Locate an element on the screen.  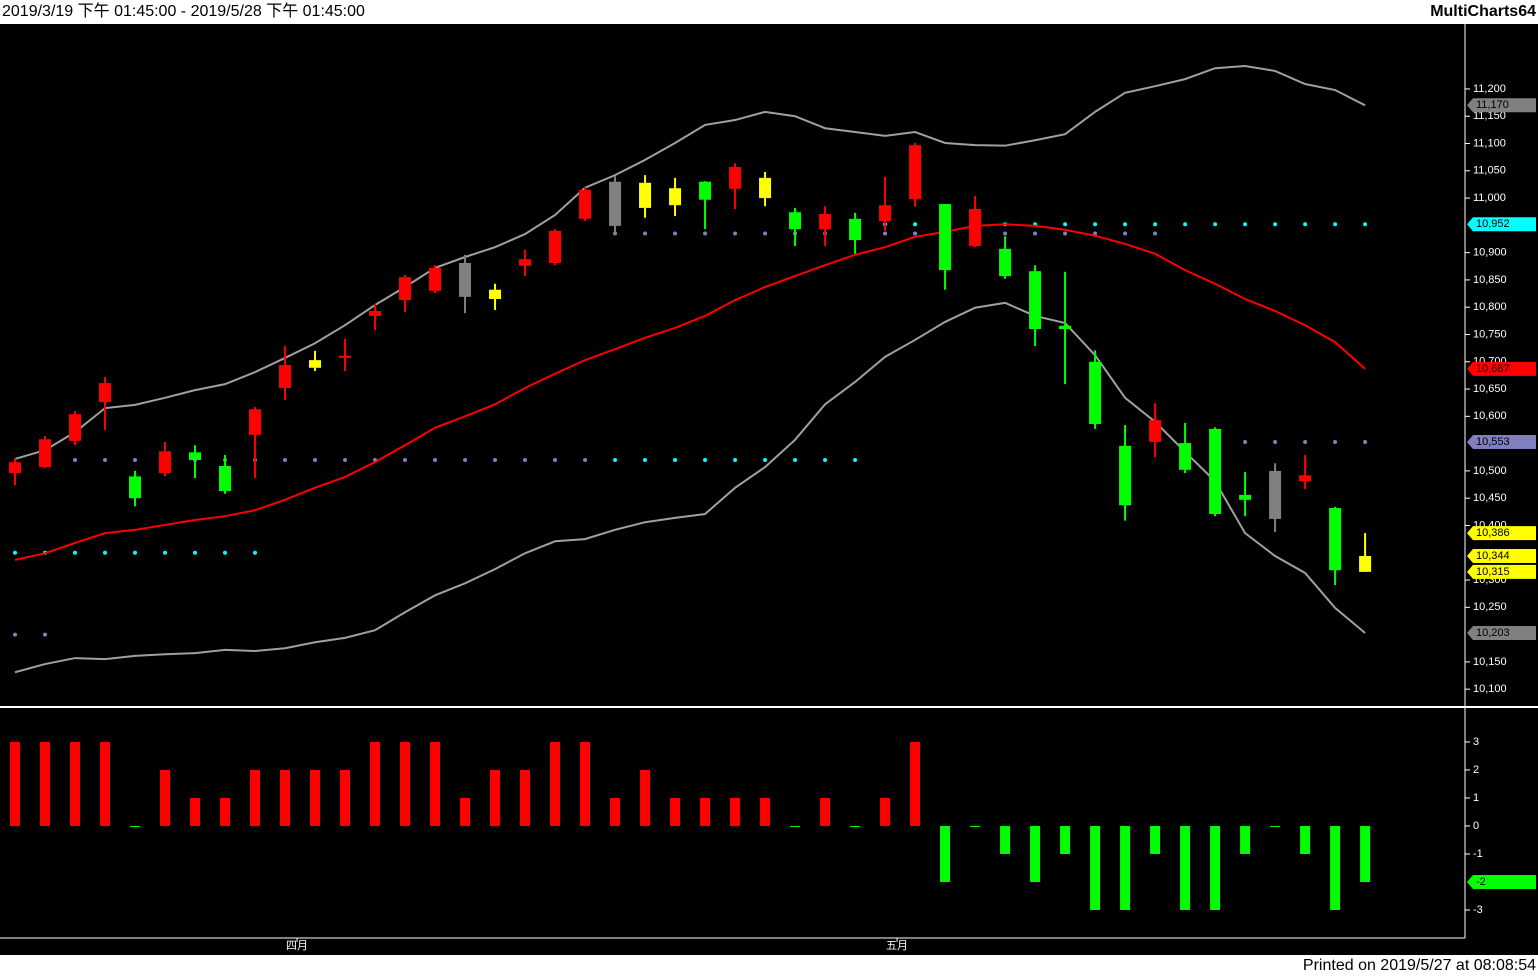
y-tick-label: 11,050 is located at coordinates (1489, 171).